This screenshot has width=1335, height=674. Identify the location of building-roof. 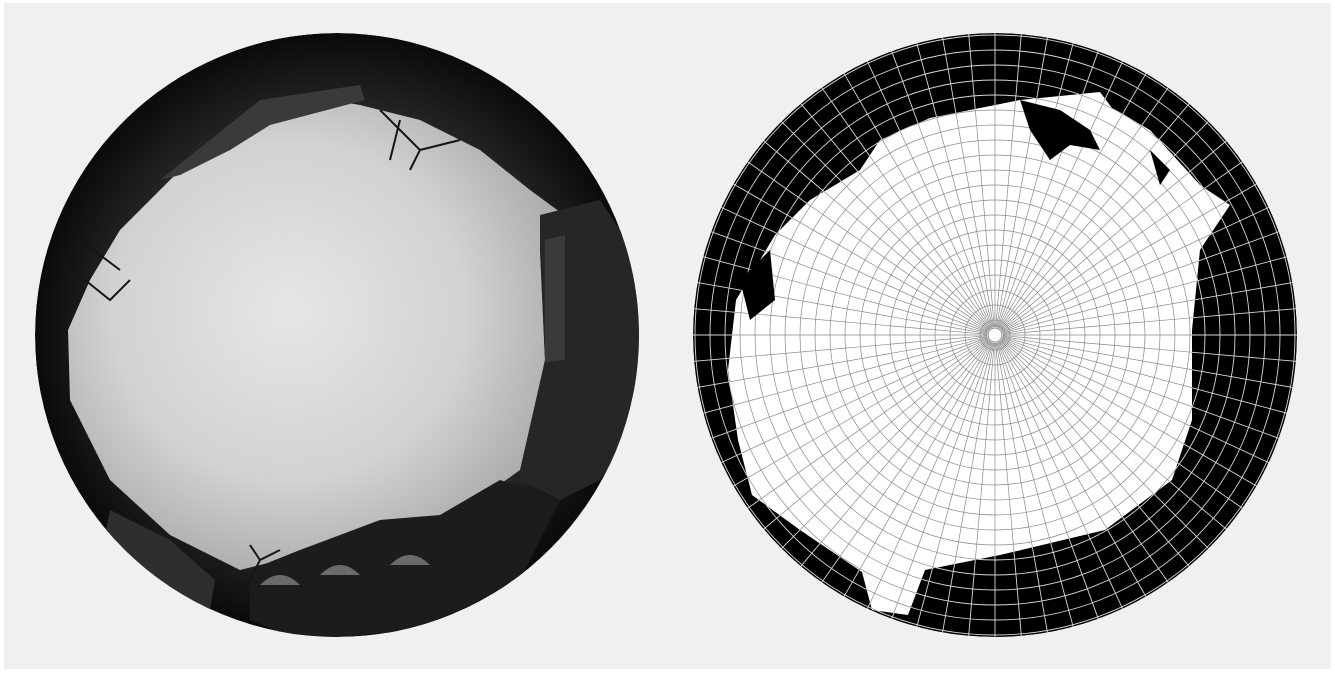
(262, 132).